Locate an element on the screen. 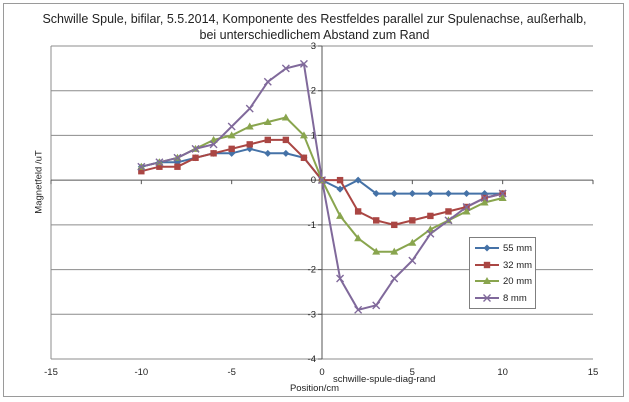 The image size is (629, 402). x-tick-label: 0 is located at coordinates (321, 372).